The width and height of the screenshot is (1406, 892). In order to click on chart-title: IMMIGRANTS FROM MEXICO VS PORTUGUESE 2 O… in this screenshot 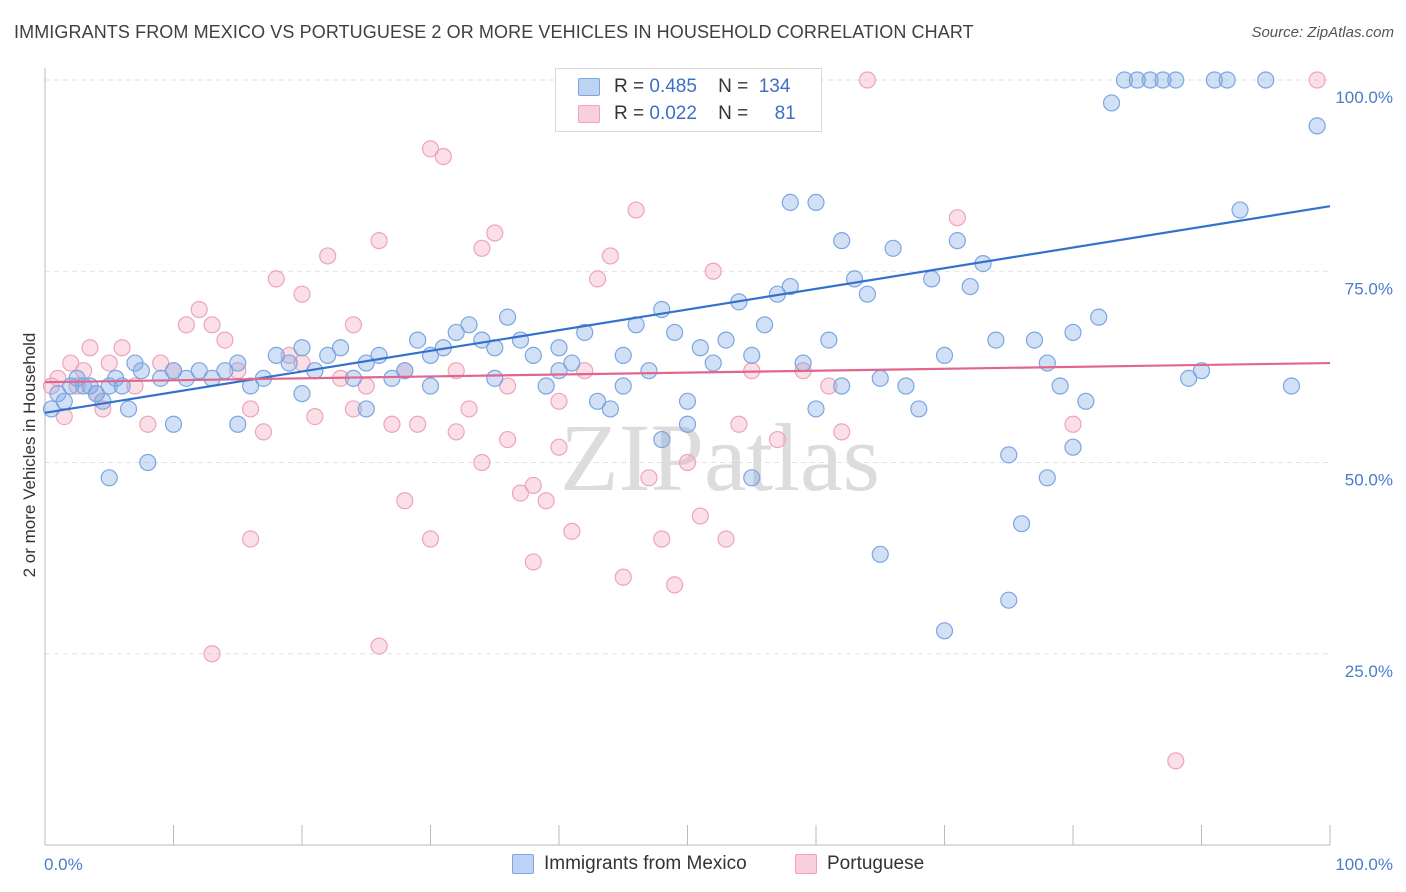, I will do `click(494, 32)`.